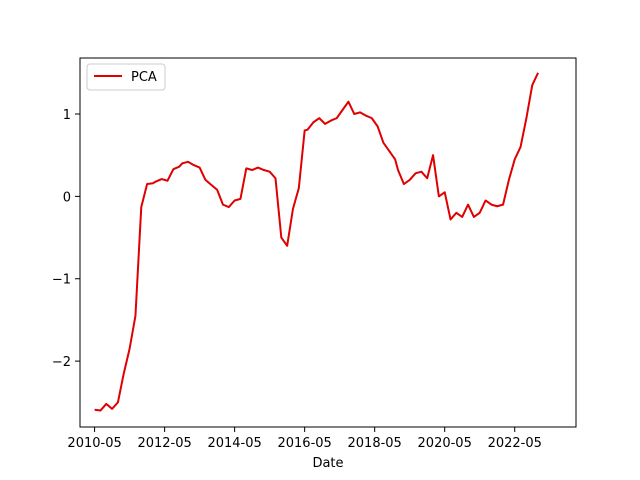 The height and width of the screenshot is (480, 640). Describe the element at coordinates (67, 197) in the screenshot. I see `y-tick-label: 0` at that location.